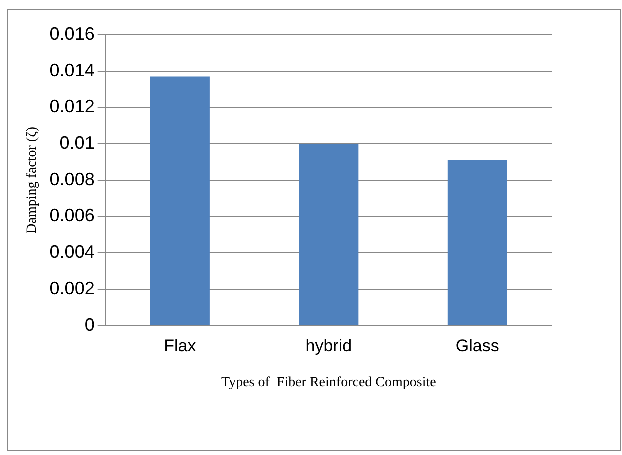  I want to click on x-axis-title: Types of Fiber Reinforced Composite, so click(329, 382).